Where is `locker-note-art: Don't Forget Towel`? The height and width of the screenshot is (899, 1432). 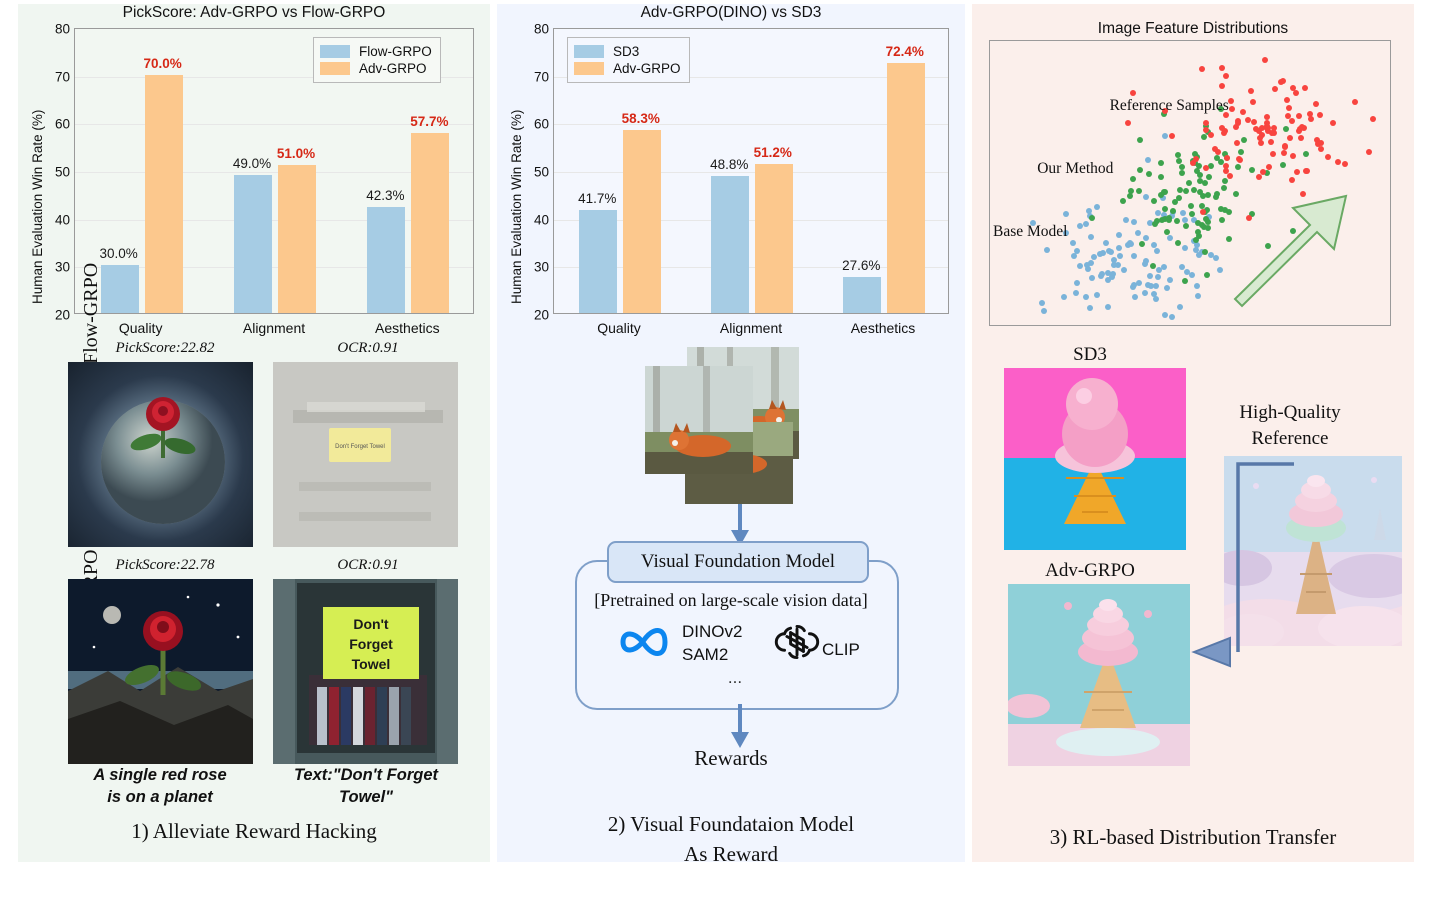
locker-note-art: Don't Forget Towel is located at coordinates (365, 671).